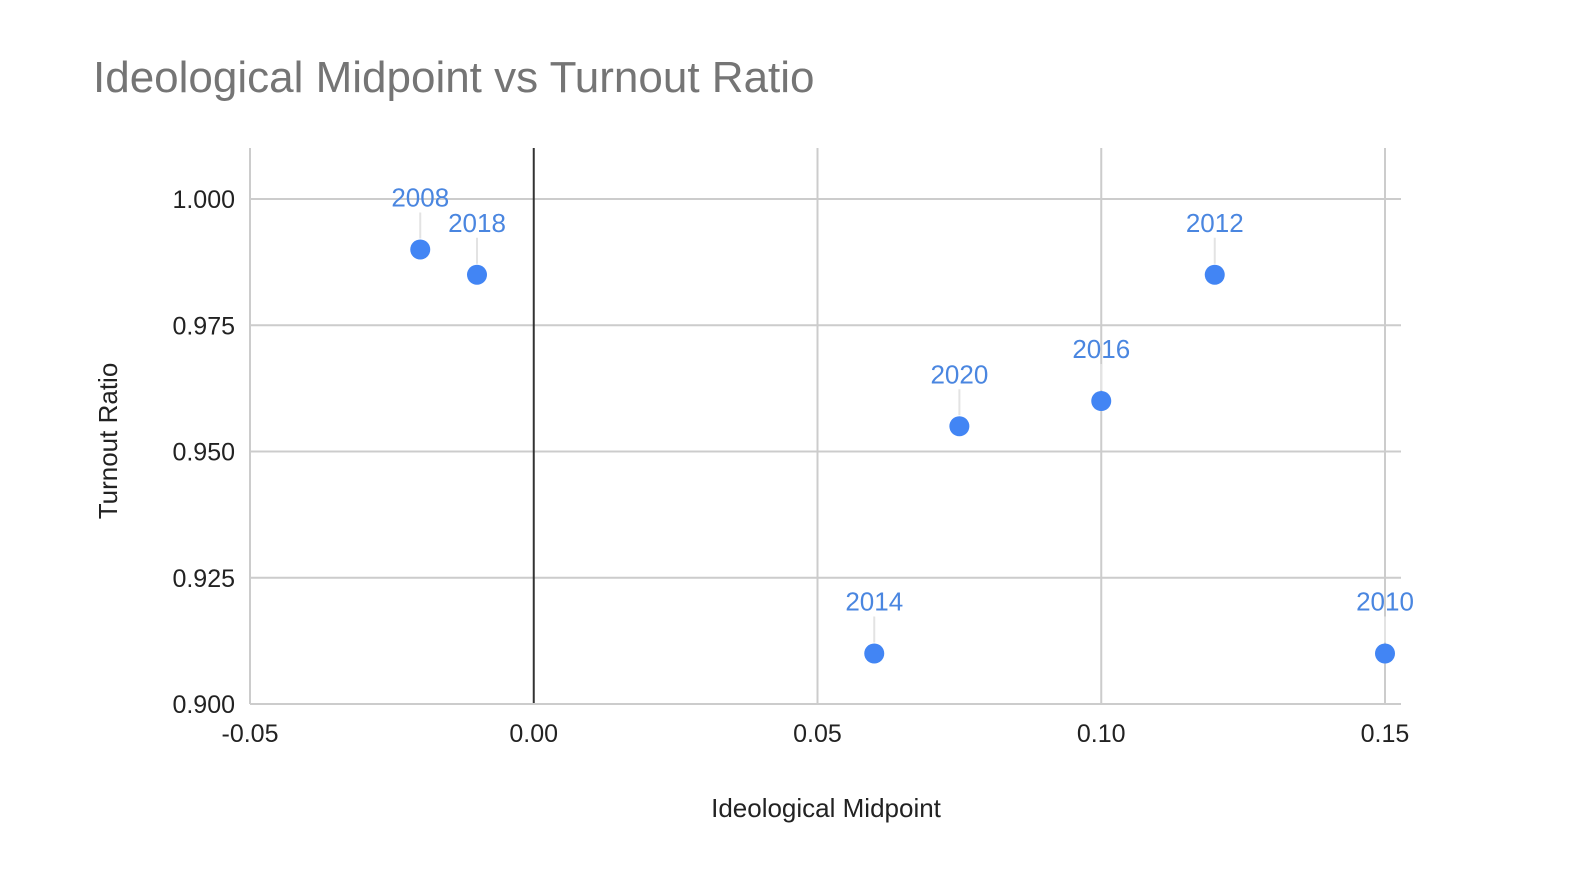  I want to click on x-tick-label: 0.05, so click(817, 734).